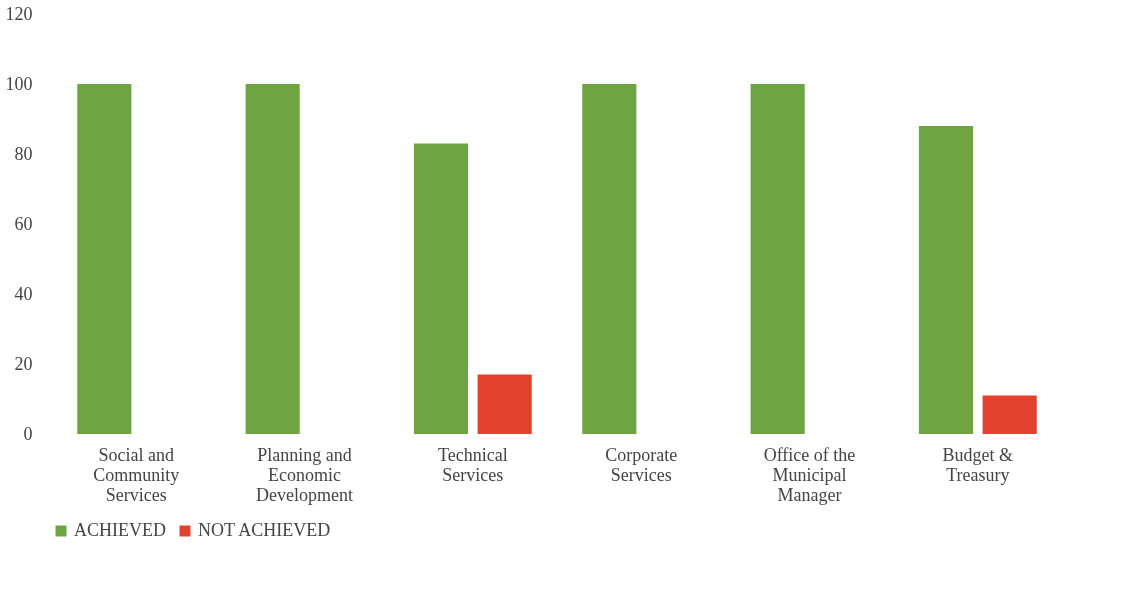 This screenshot has height=589, width=1128. I want to click on legend-label: NOT ACHIEVED, so click(264, 530).